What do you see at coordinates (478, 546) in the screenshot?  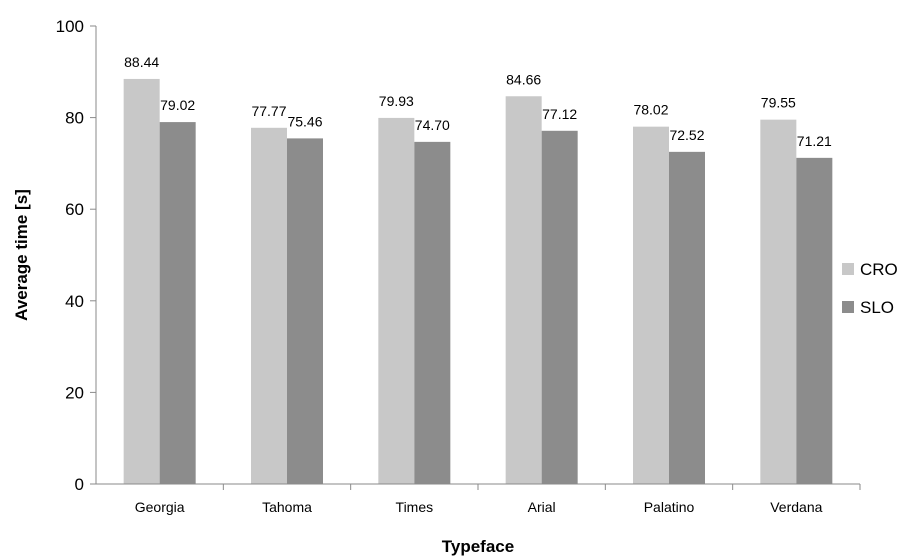 I see `x-axis-title: Typeface` at bounding box center [478, 546].